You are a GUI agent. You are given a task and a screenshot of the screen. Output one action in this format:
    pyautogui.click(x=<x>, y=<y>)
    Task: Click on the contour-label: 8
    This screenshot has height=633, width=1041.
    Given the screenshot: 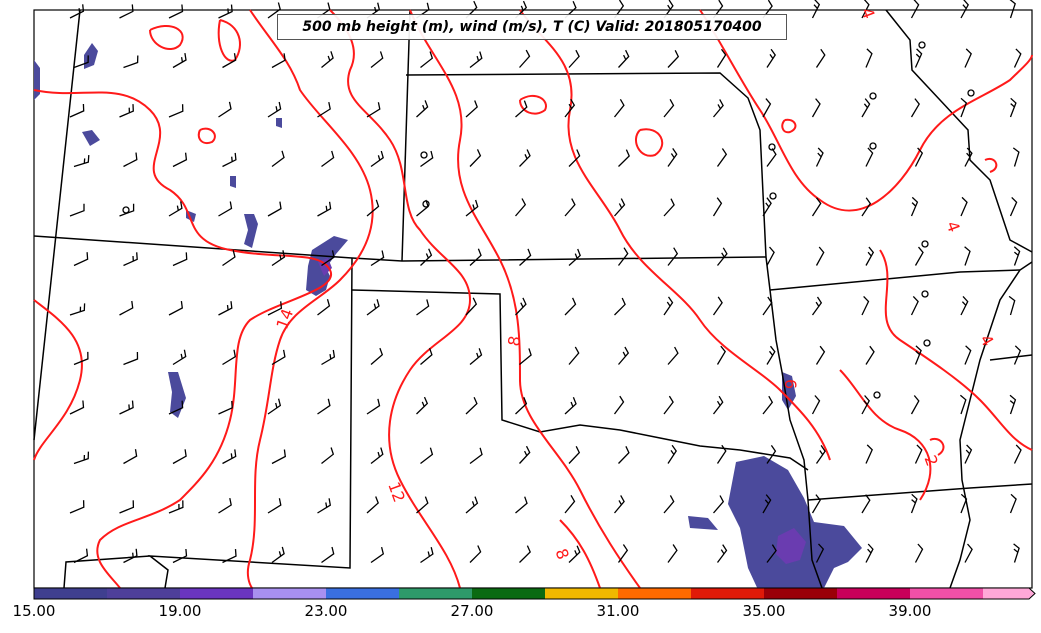 What is the action you would take?
    pyautogui.click(x=514, y=340)
    